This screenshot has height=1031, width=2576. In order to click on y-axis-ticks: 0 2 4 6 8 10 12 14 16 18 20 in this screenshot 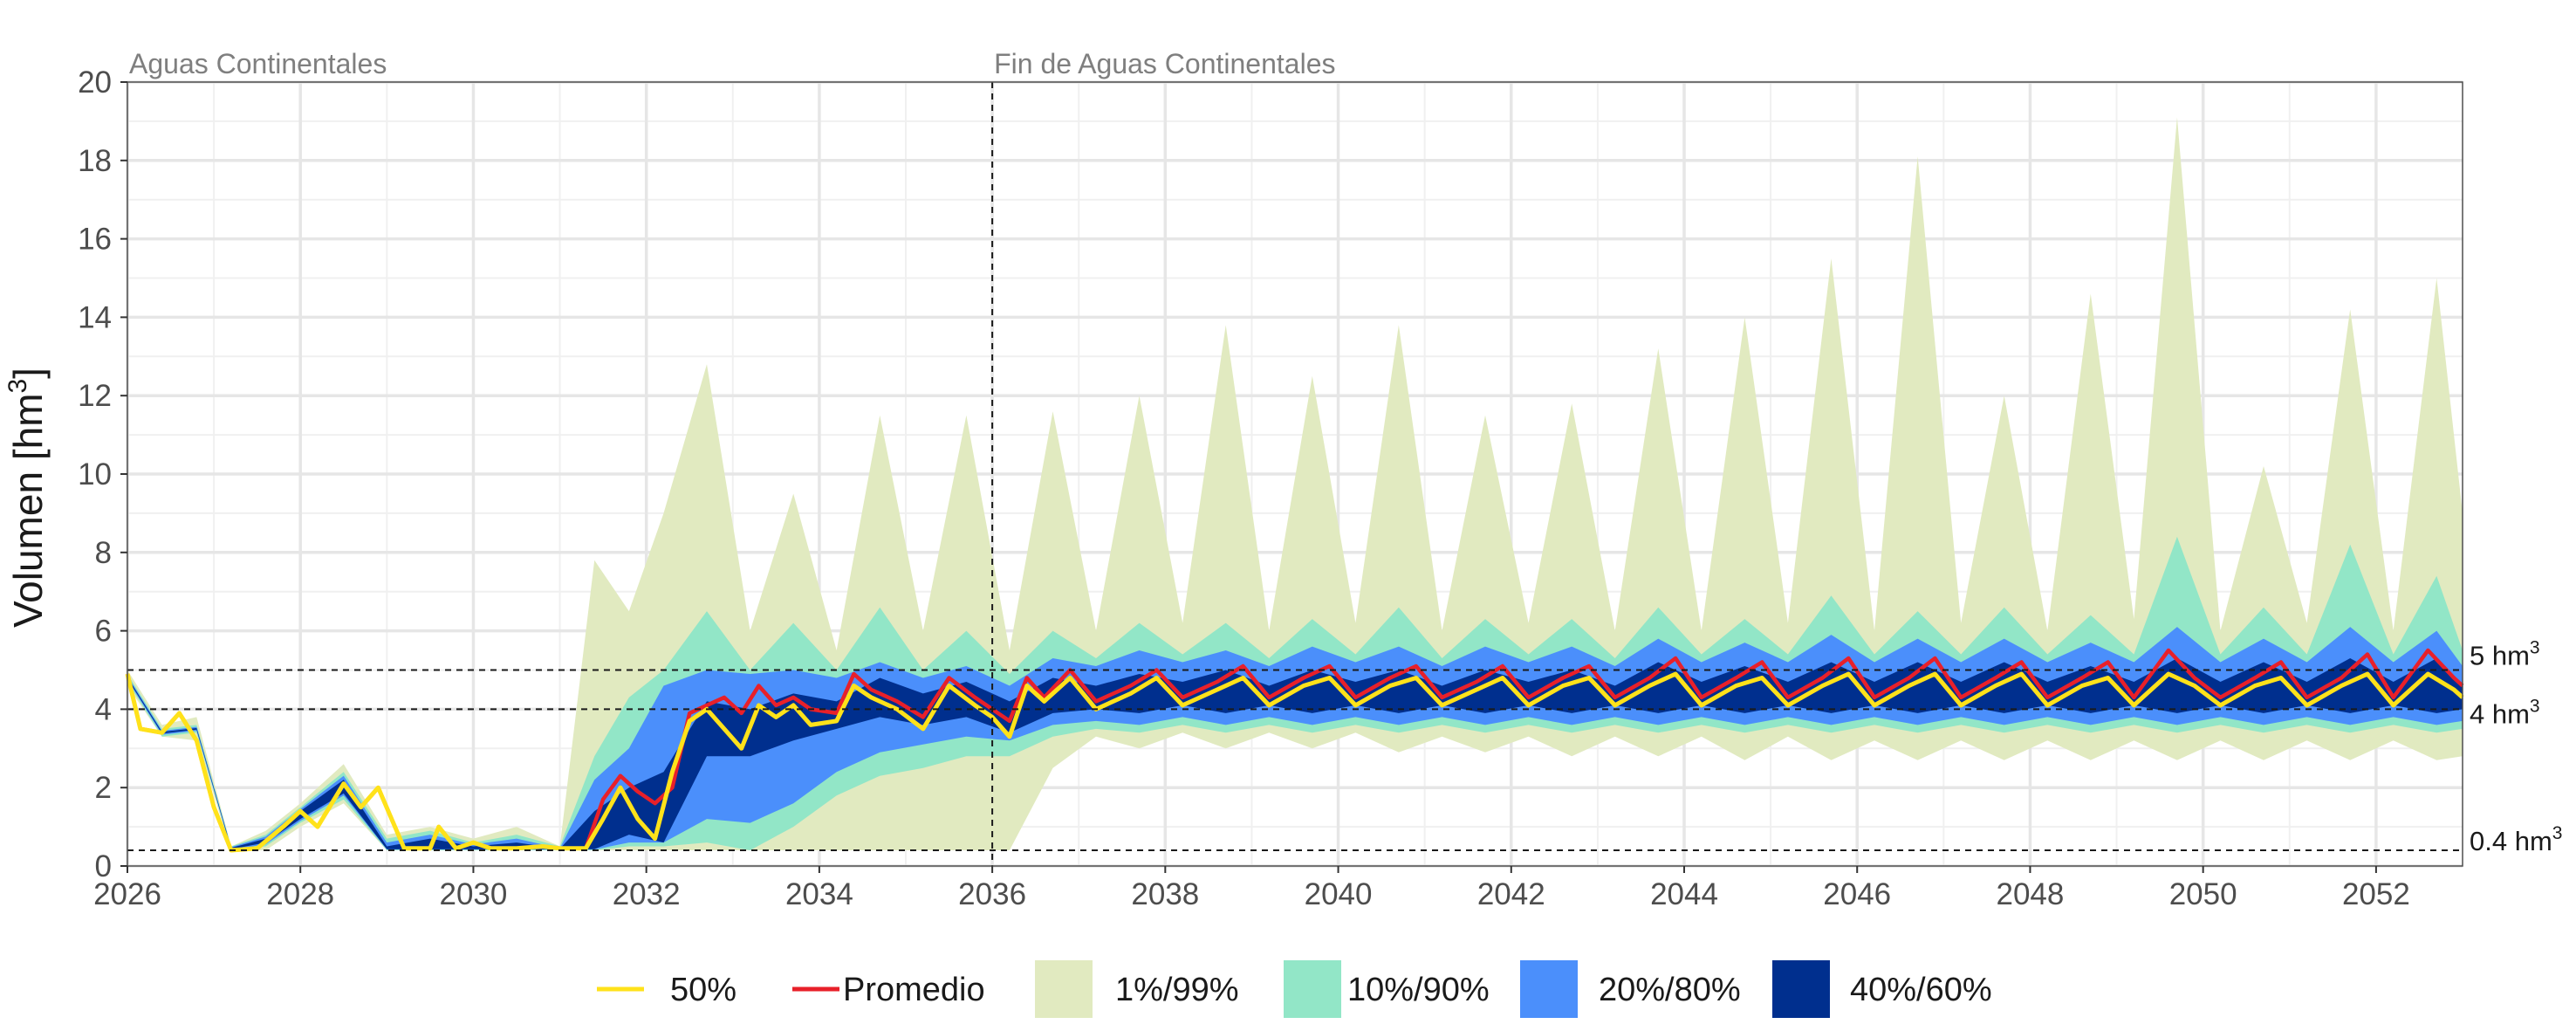, I will do `click(103, 474)`.